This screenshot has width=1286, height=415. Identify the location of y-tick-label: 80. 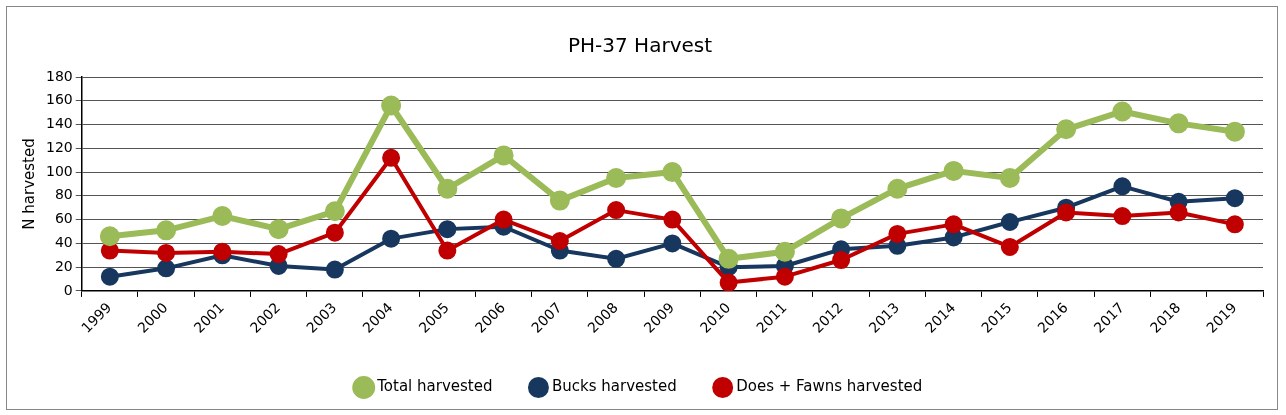
(63, 194).